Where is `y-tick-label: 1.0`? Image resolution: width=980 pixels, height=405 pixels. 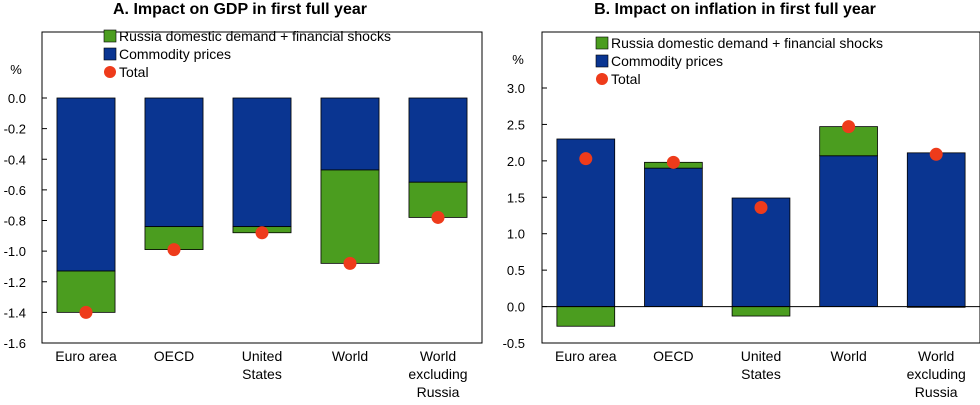 y-tick-label: 1.0 is located at coordinates (516, 234).